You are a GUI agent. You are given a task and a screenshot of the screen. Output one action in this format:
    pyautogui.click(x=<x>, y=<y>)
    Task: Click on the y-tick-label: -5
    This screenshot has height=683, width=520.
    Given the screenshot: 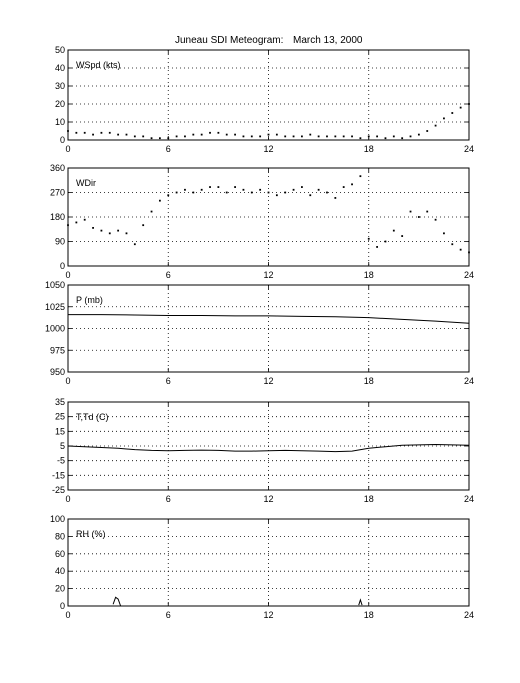 What is the action you would take?
    pyautogui.click(x=61, y=461)
    